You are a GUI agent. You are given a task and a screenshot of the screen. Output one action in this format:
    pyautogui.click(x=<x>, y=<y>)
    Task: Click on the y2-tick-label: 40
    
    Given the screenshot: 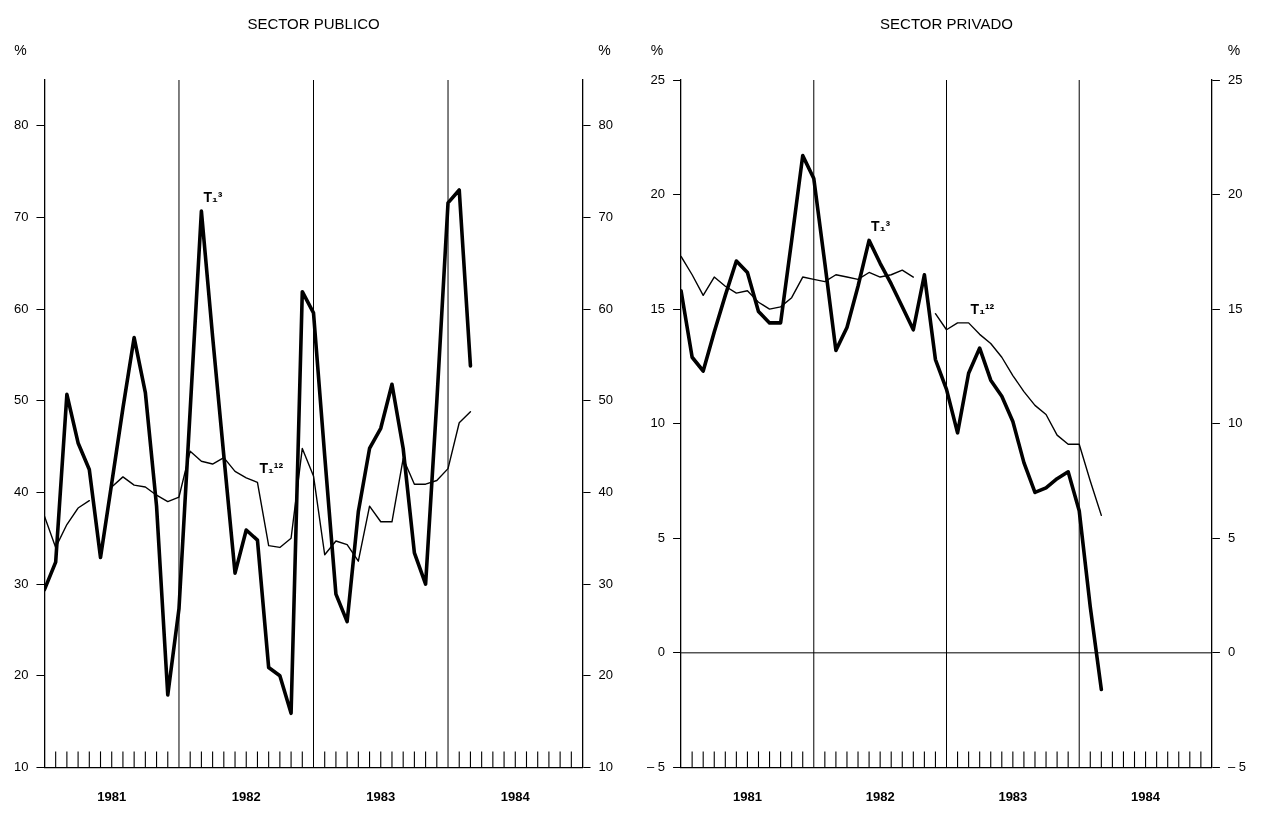 What is the action you would take?
    pyautogui.click(x=606, y=492)
    